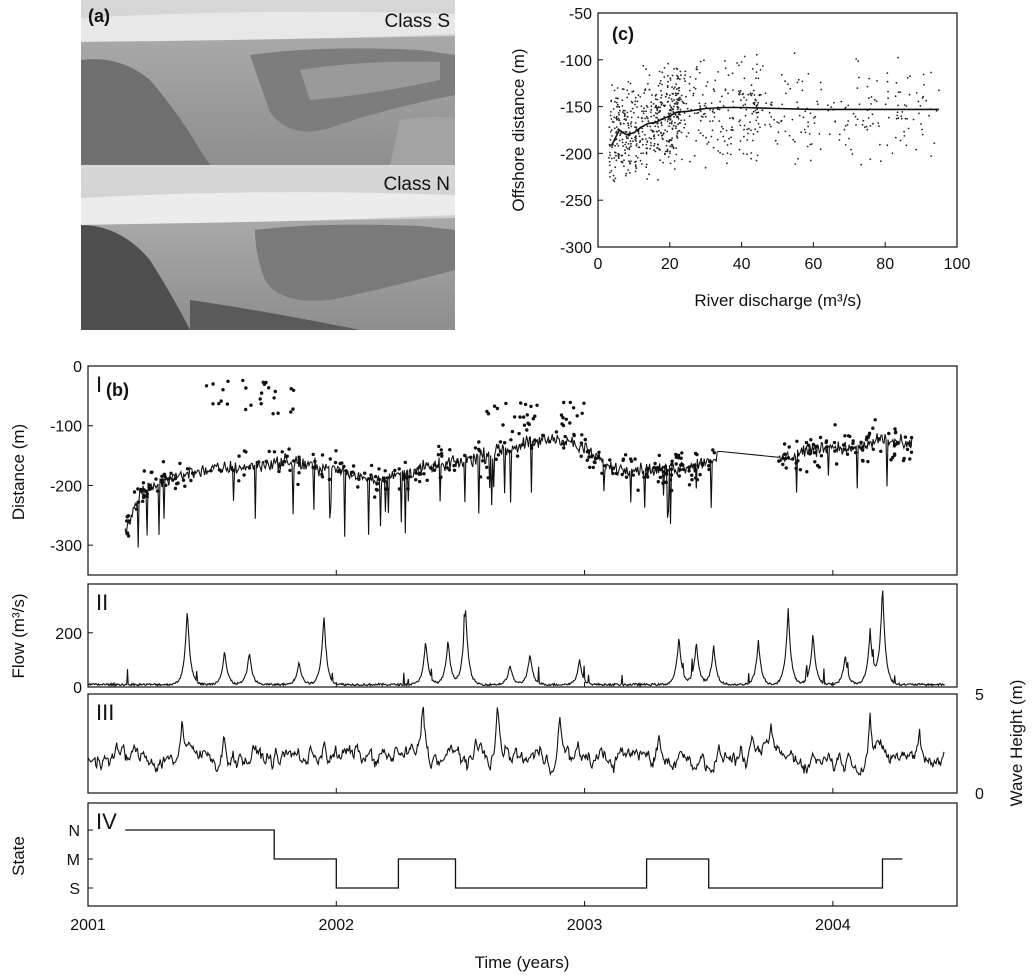  Describe the element at coordinates (580, 14) in the screenshot. I see `chart-c-ytick-label: -50` at that location.